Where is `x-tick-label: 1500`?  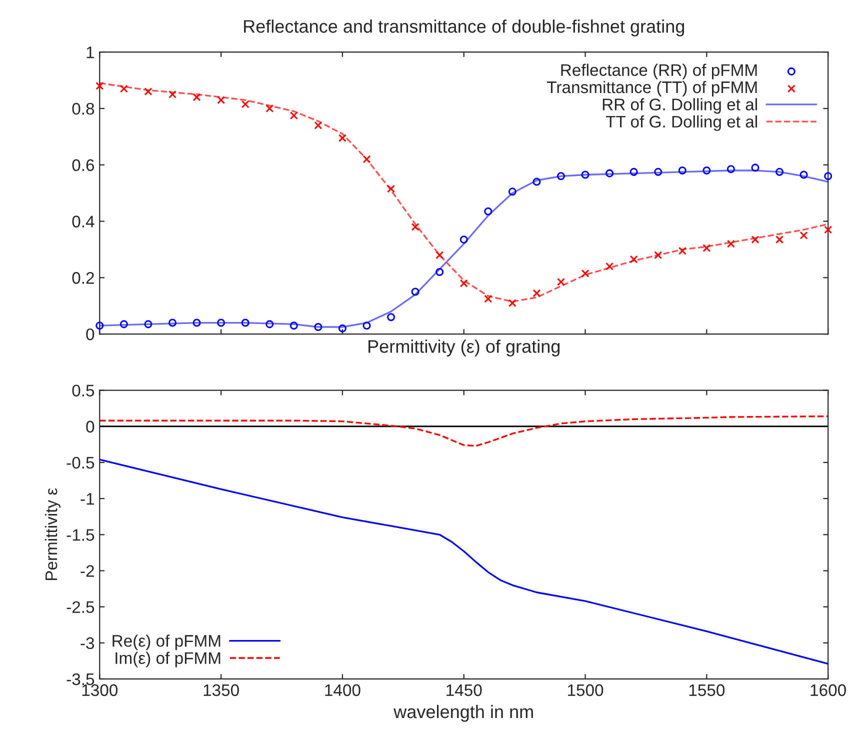 x-tick-label: 1500 is located at coordinates (586, 690).